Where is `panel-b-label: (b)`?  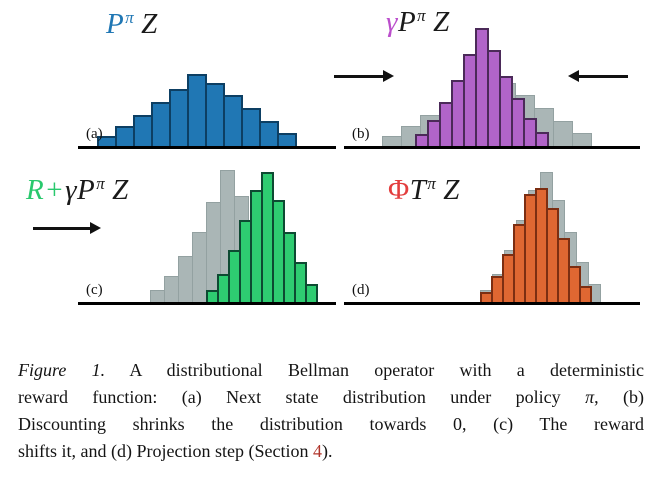 panel-b-label: (b) is located at coordinates (361, 134).